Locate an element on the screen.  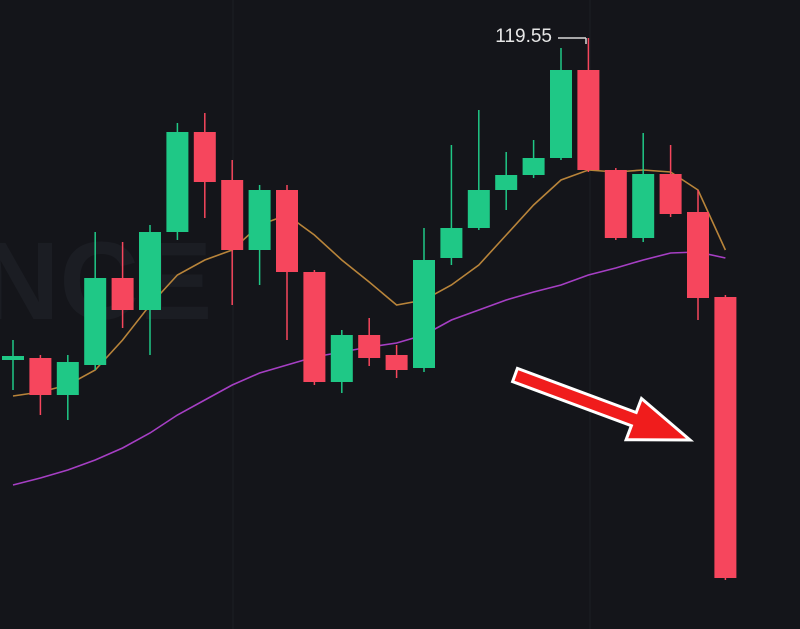
arrow is located at coordinates (602, 404).